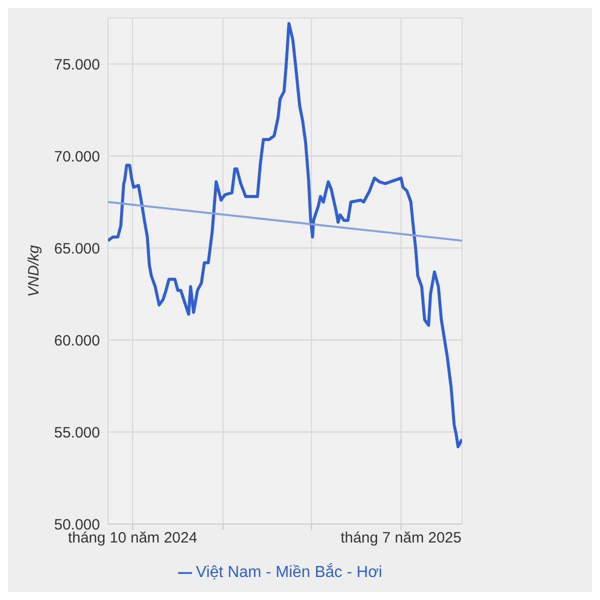 The height and width of the screenshot is (600, 600). Describe the element at coordinates (33, 270) in the screenshot. I see `y-axis-title: VND/kg` at that location.